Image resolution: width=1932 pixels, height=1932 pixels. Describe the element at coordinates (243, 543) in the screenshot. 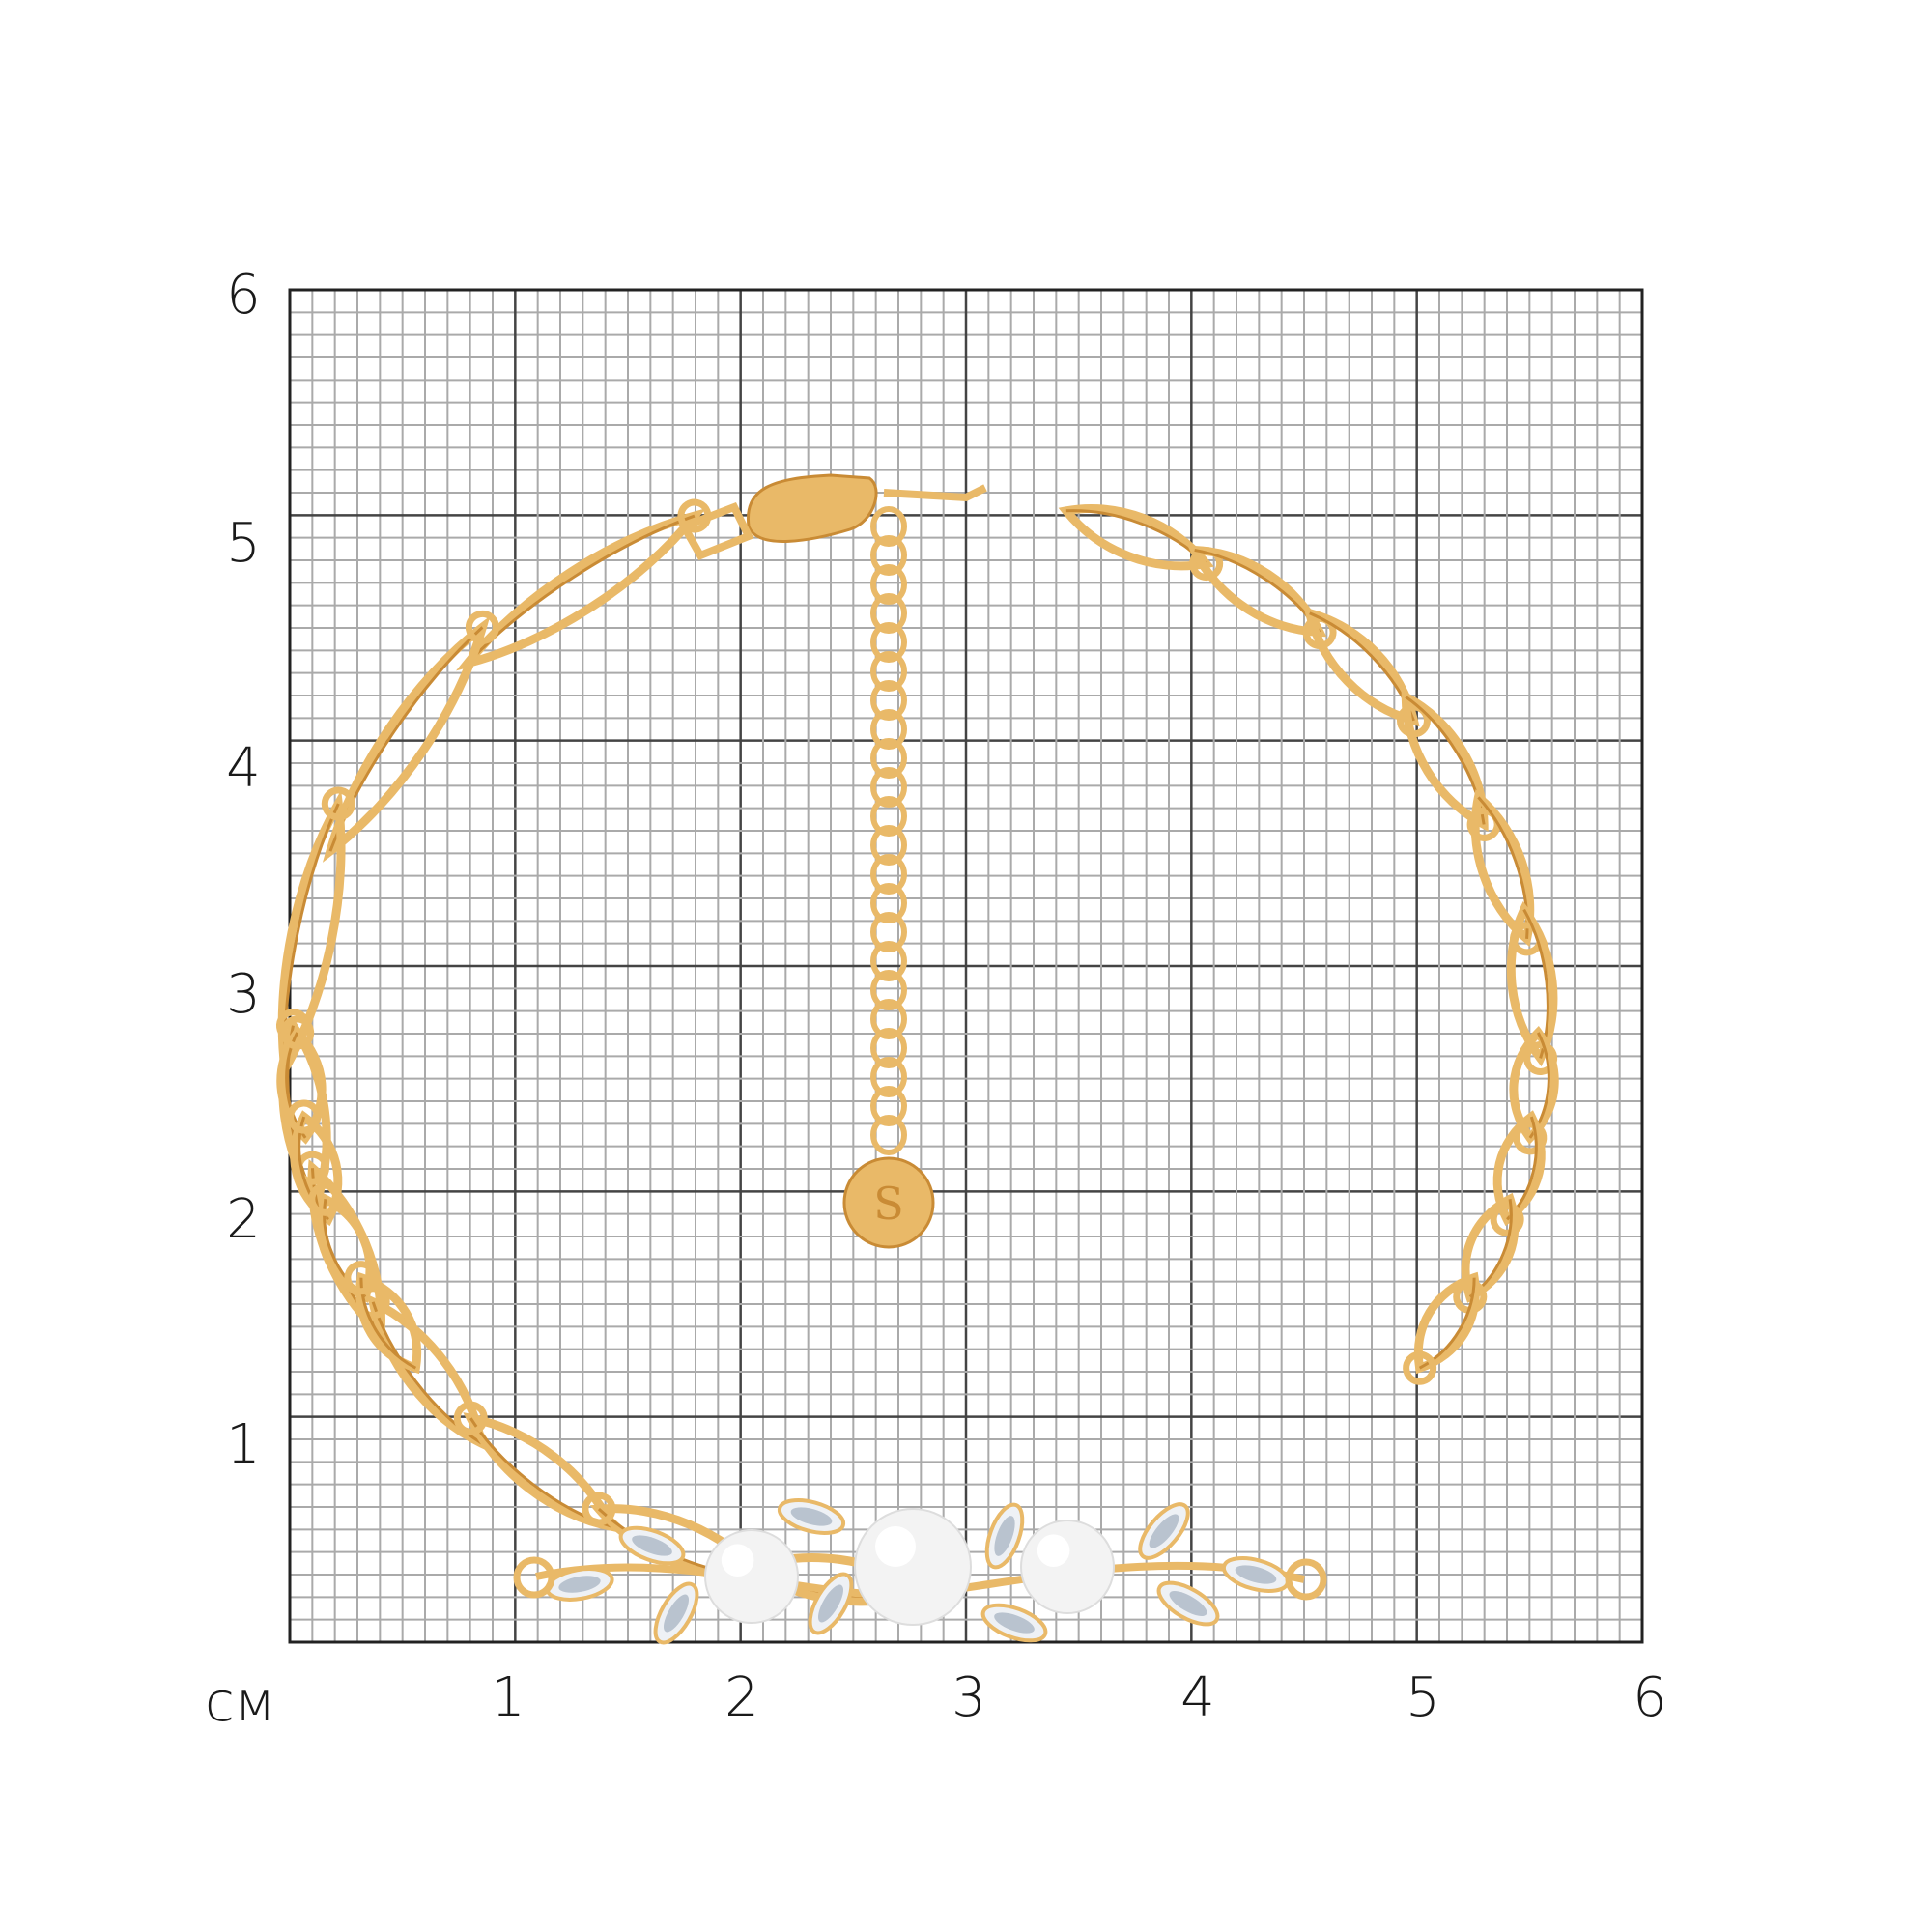

I see `y-label-5: 5` at that location.